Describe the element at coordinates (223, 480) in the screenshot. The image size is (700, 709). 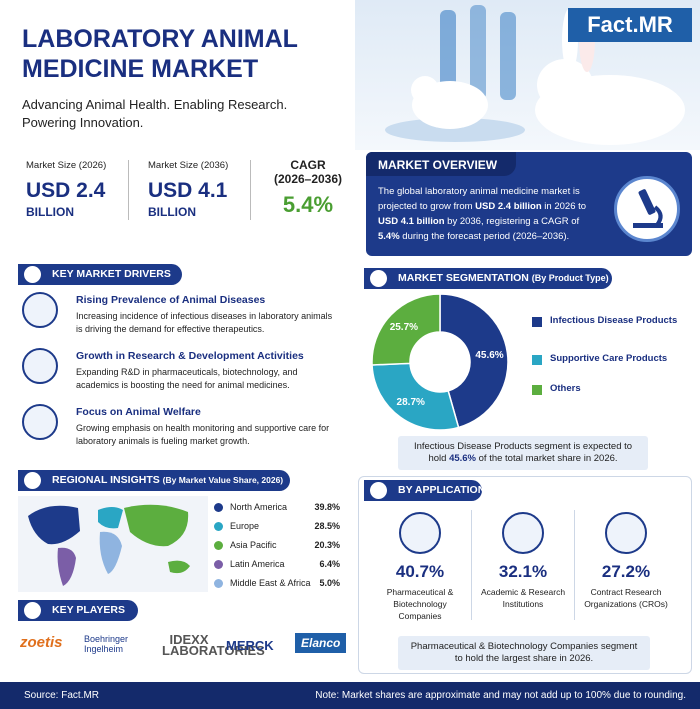
I see `header-subtext: (By Market Value Share, 2026)` at that location.